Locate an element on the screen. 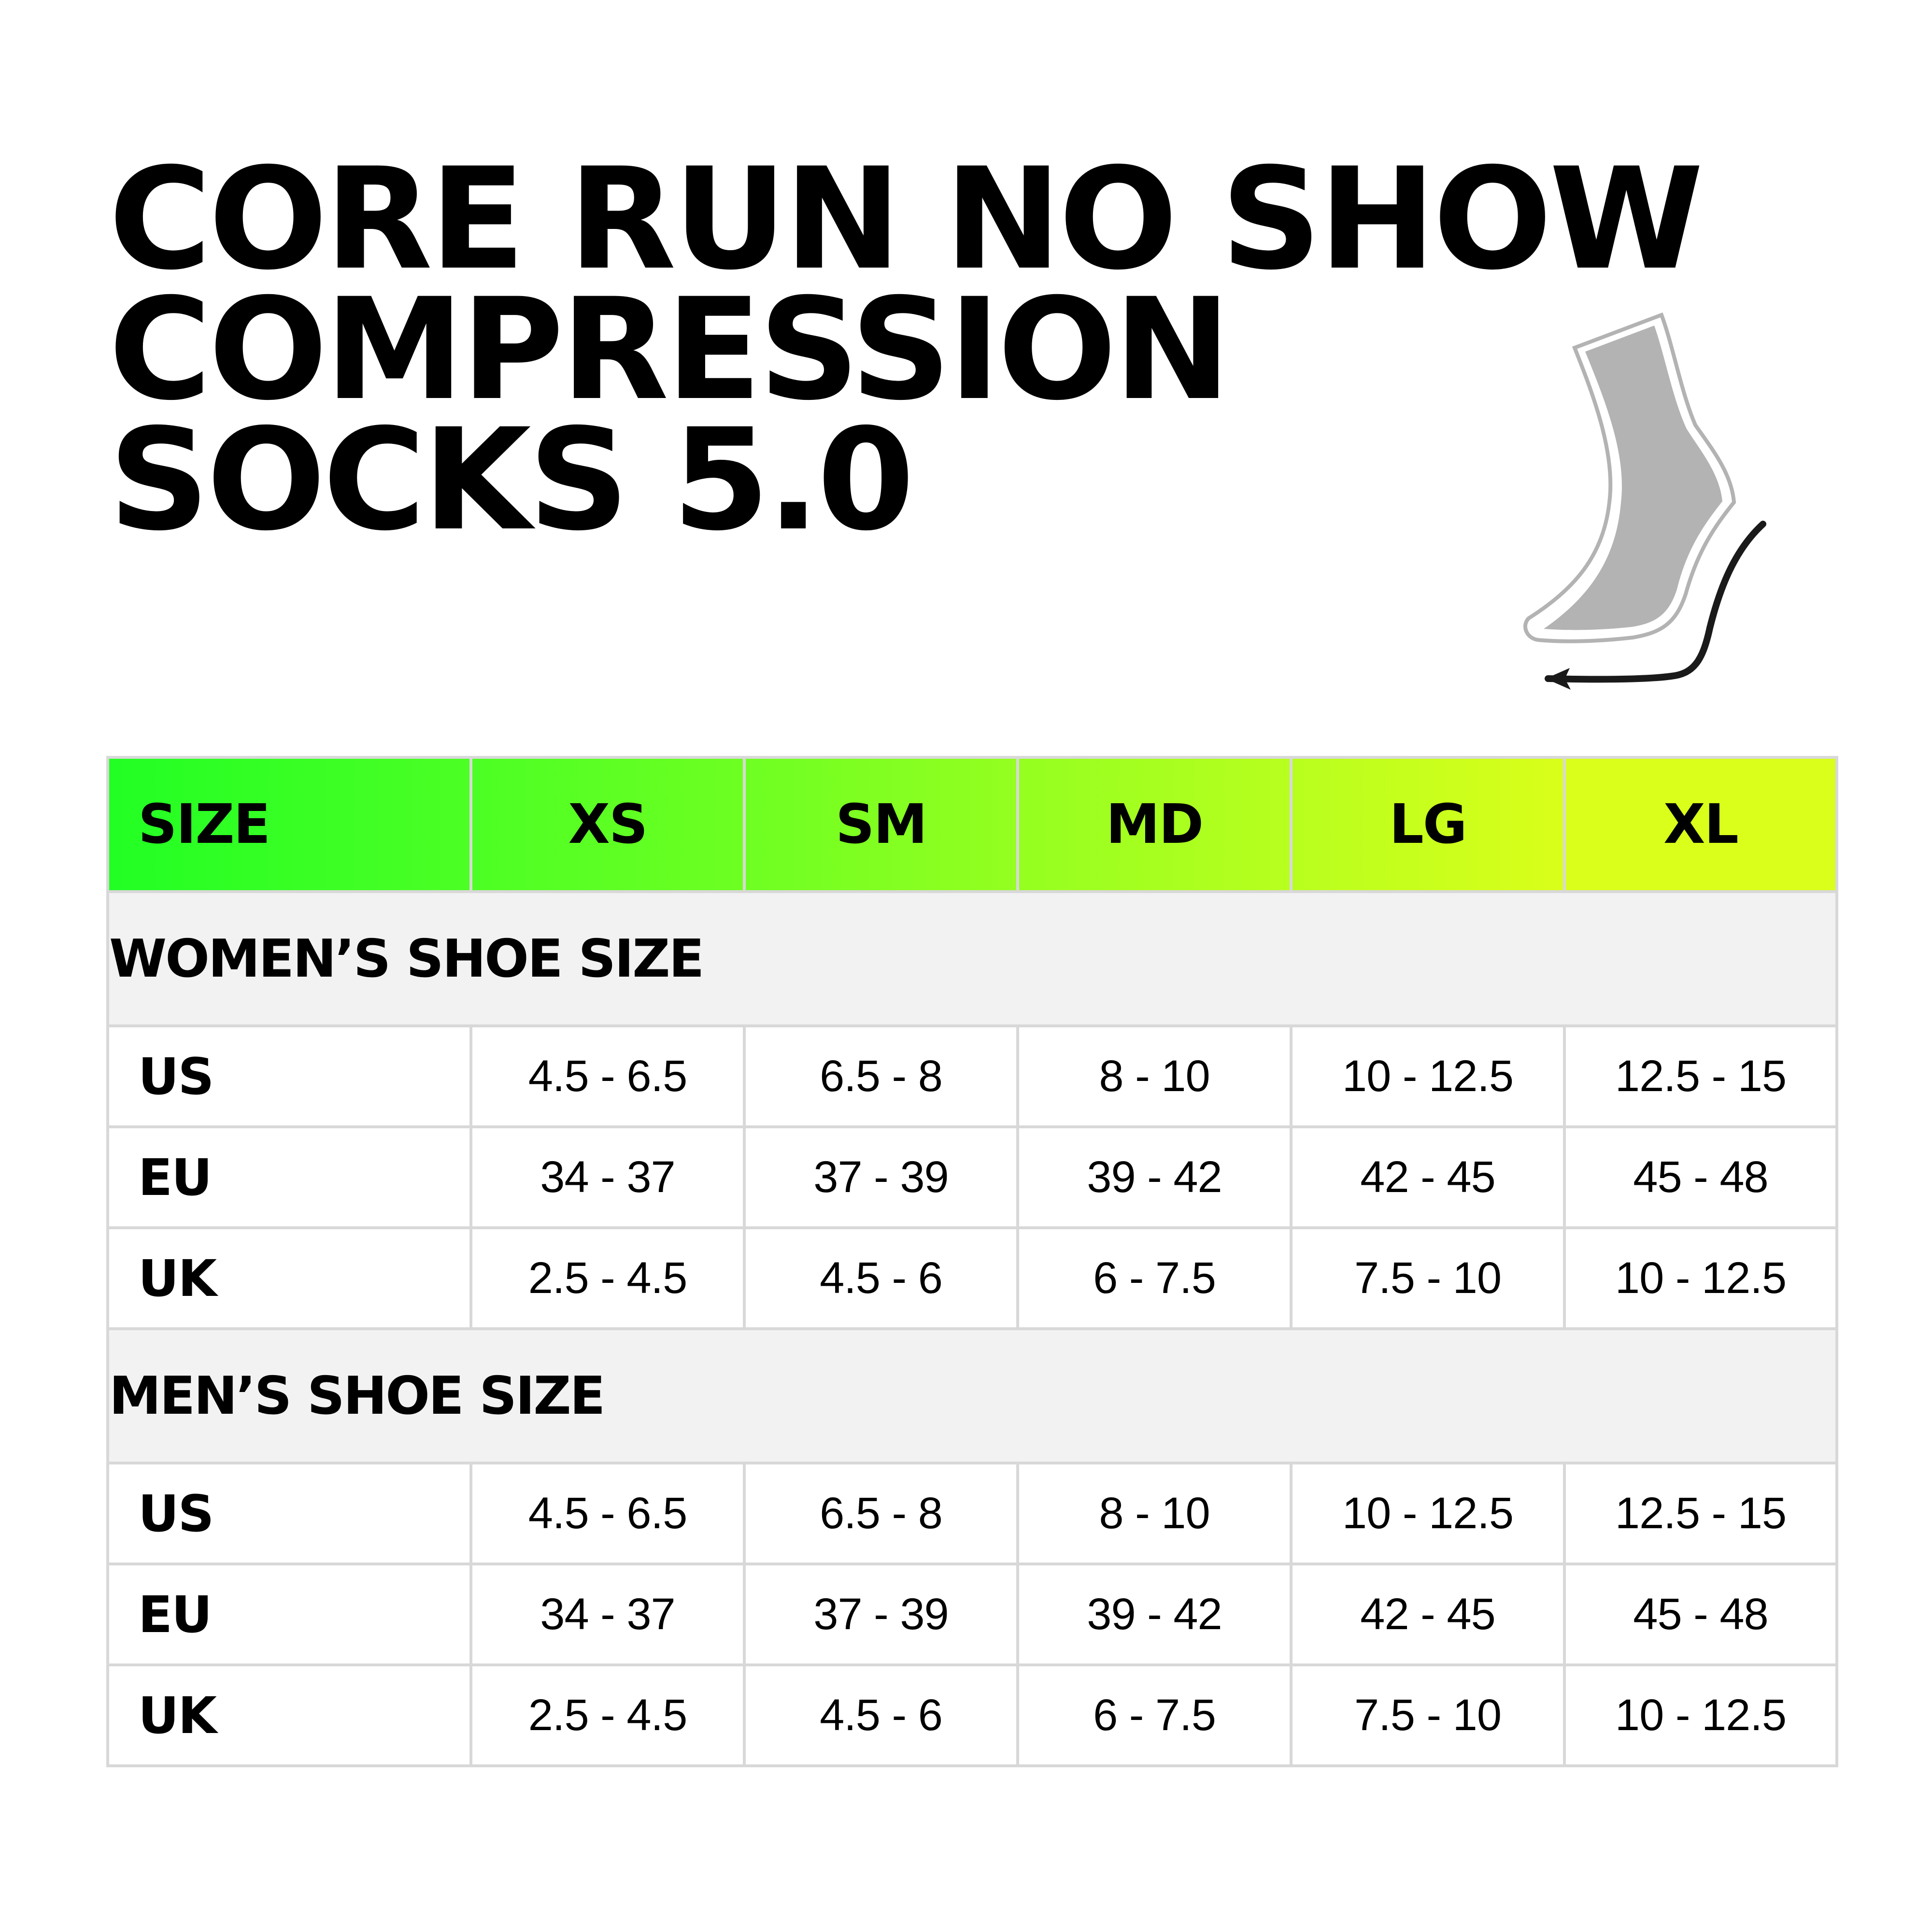 The width and height of the screenshot is (1932, 1932). no-show-sock-icon is located at coordinates (1644, 501).